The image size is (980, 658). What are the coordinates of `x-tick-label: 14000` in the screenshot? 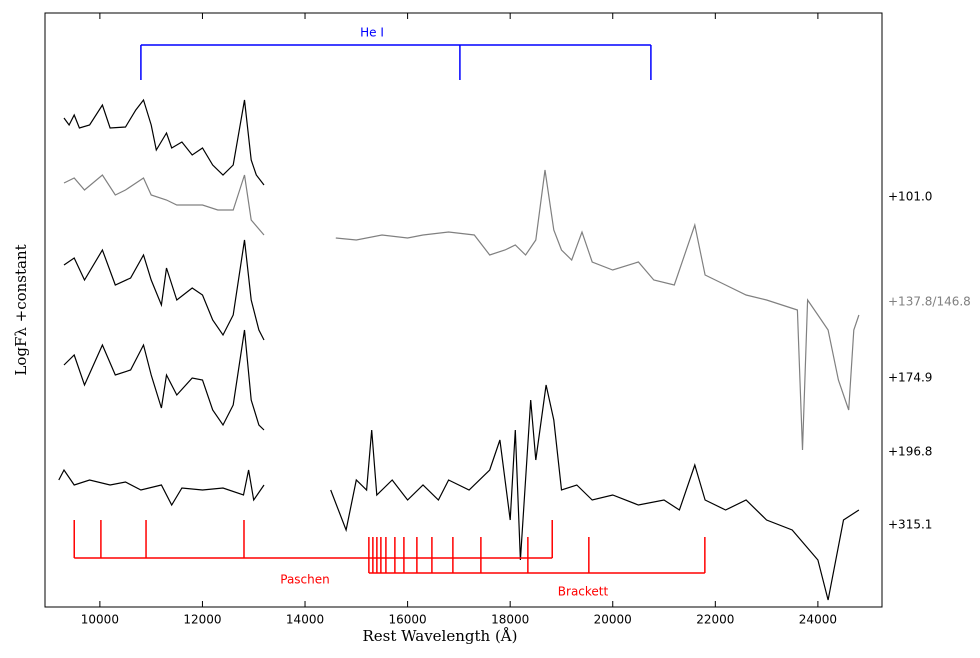 It's located at (305, 620).